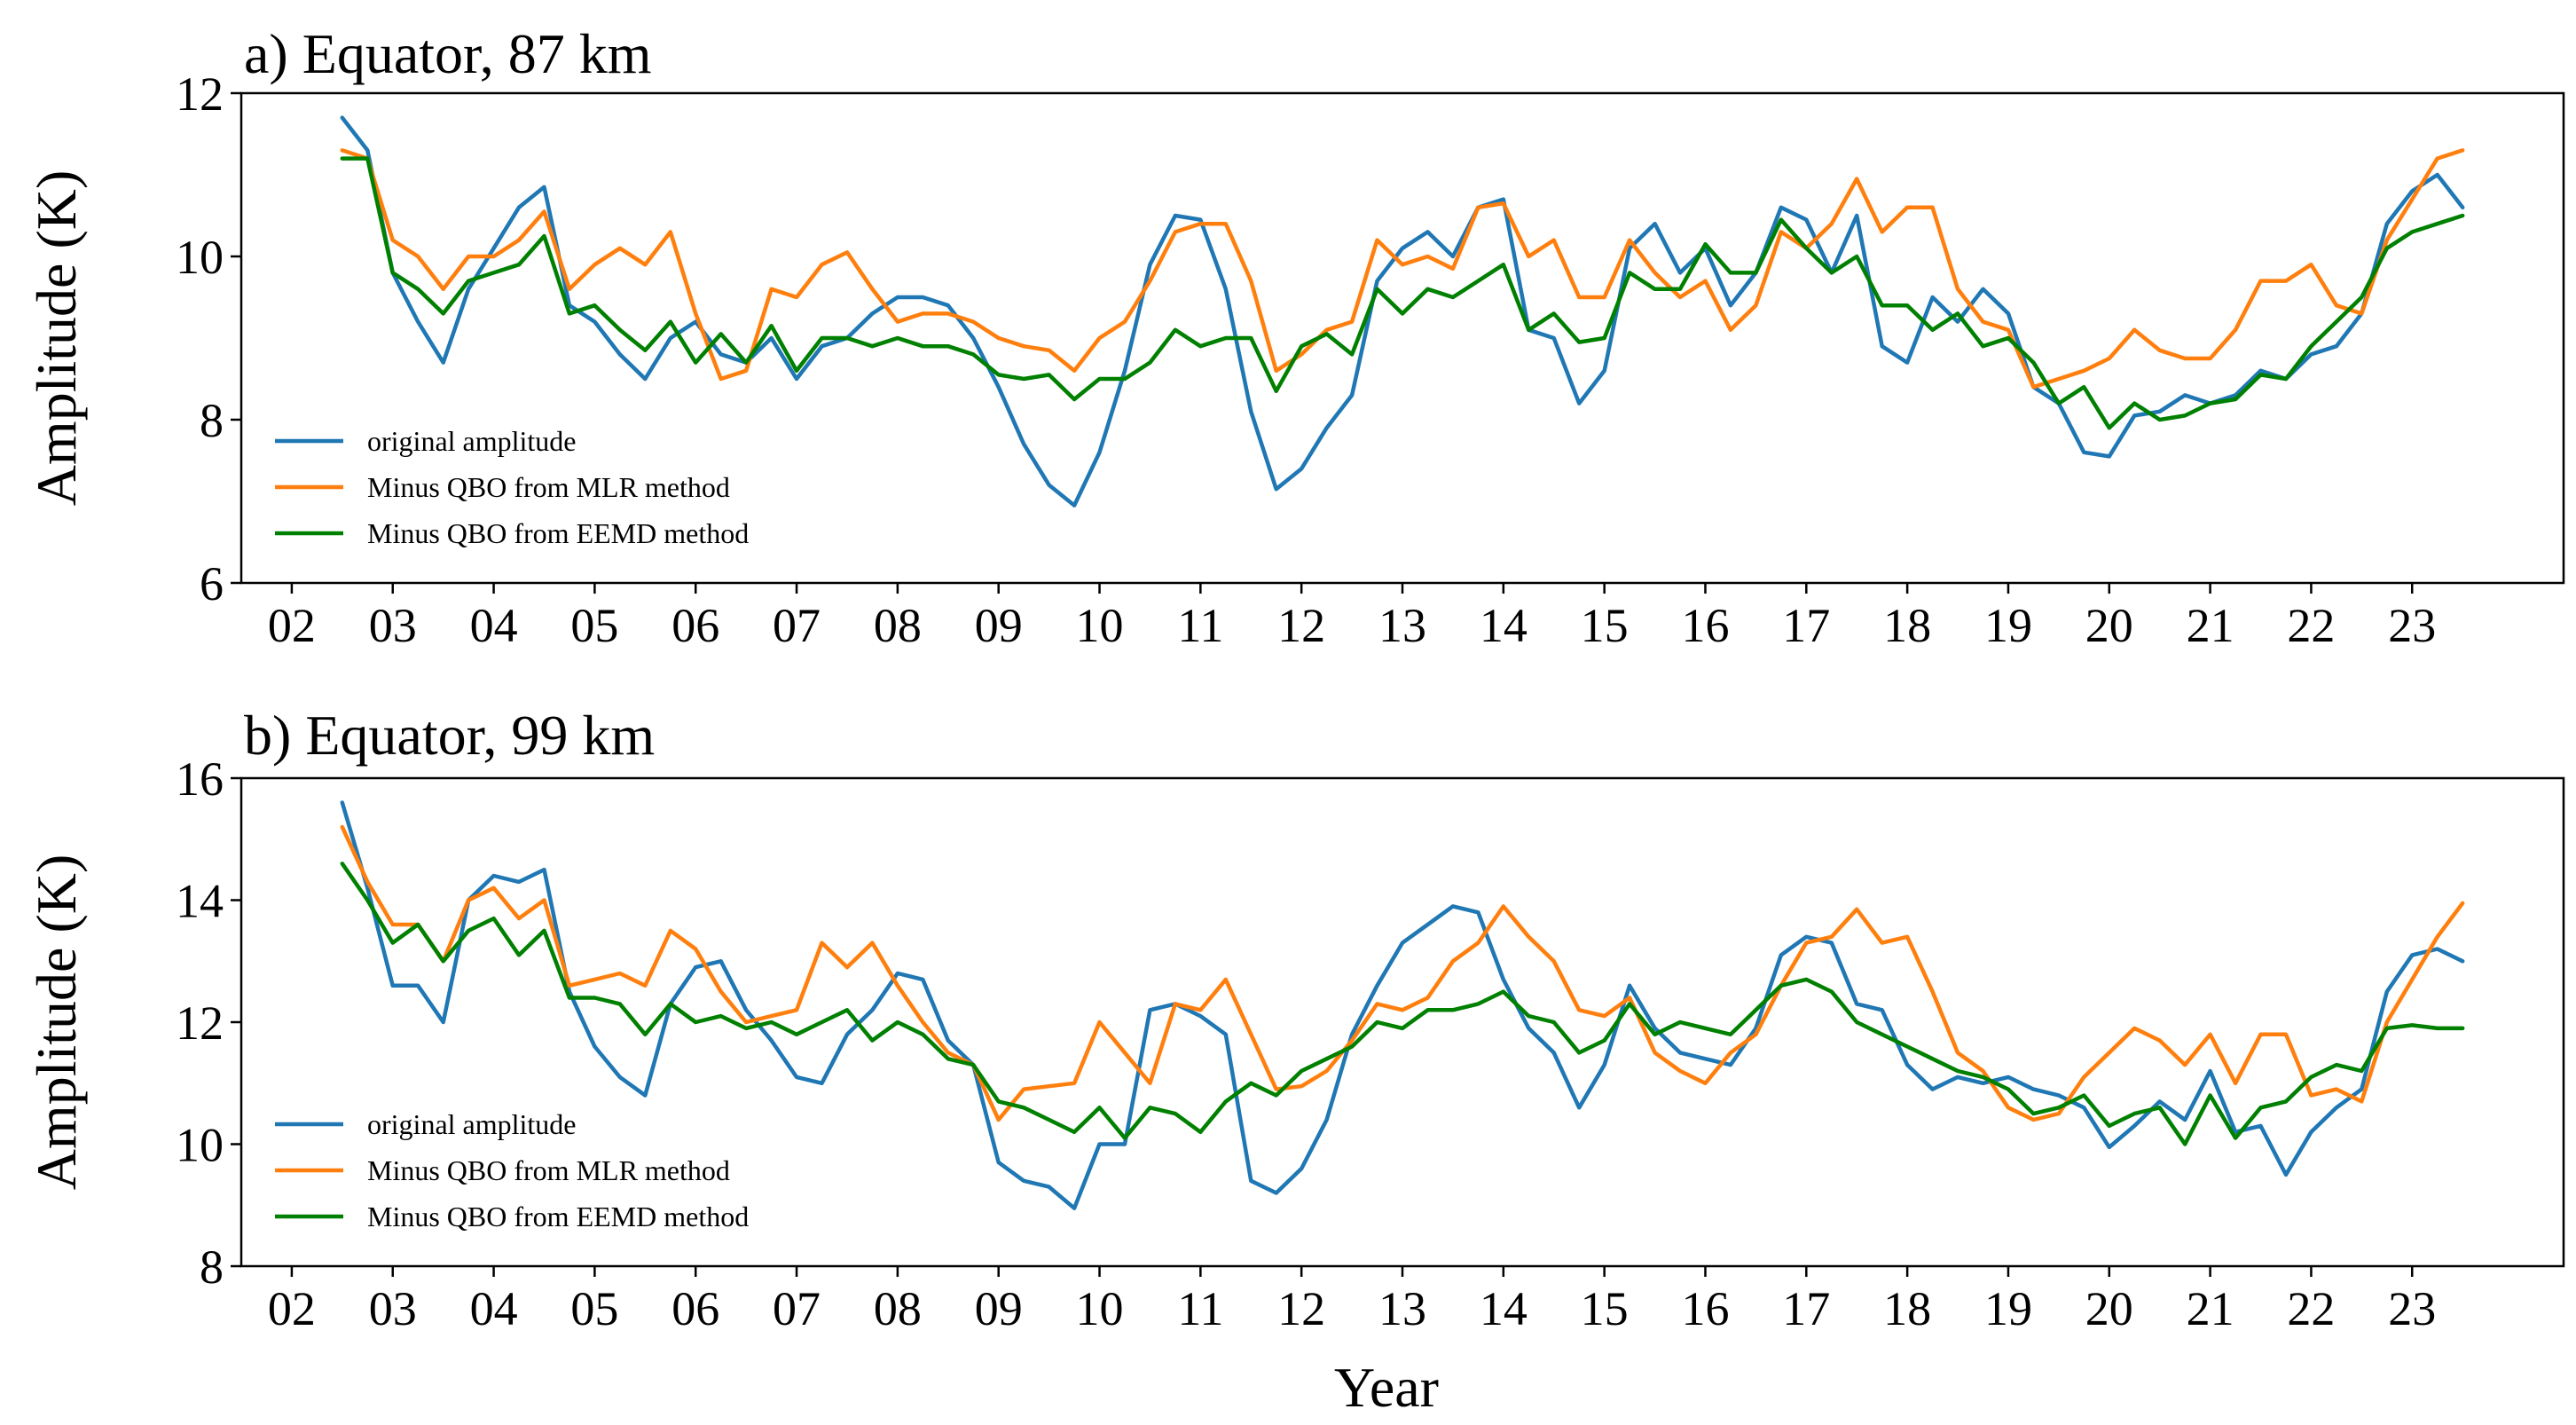  What do you see at coordinates (2008, 625) in the screenshot?
I see `panel-a-x-tick-label: 19` at bounding box center [2008, 625].